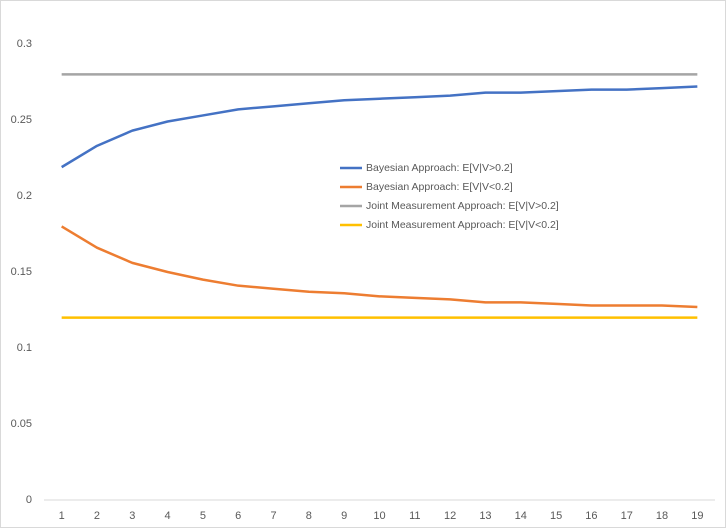 The height and width of the screenshot is (528, 726). Describe the element at coordinates (556, 516) in the screenshot. I see `x-tick-label: 15` at that location.